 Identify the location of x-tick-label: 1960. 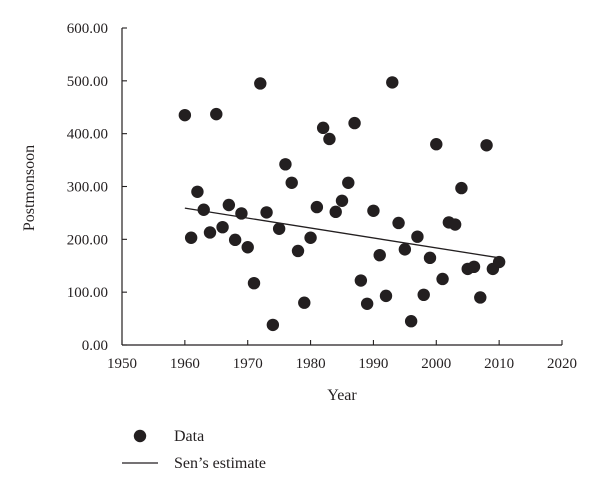
(185, 364).